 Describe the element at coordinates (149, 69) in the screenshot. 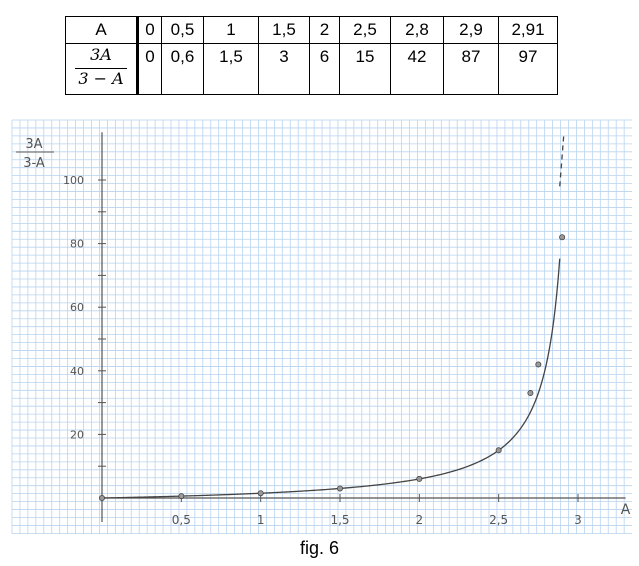

I see `expression-value-cell: 0` at that location.